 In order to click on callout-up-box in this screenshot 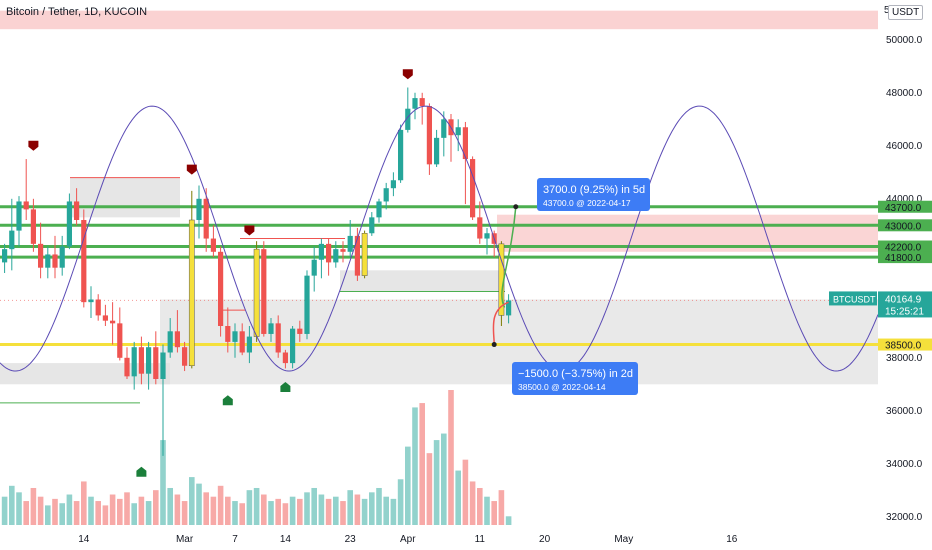, I will do `click(593, 194)`.